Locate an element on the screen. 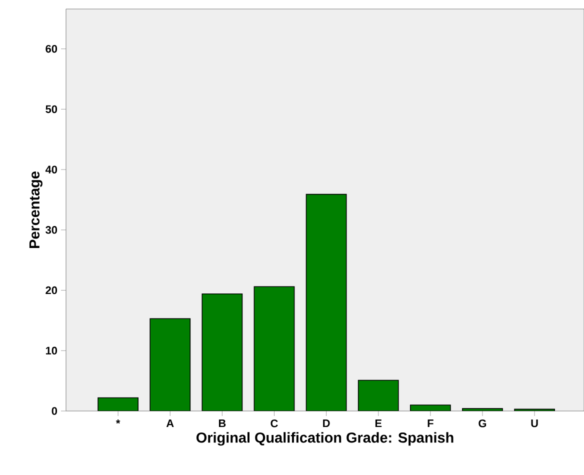 This screenshot has width=584, height=475. y-tick-label: 10 is located at coordinates (52, 350).